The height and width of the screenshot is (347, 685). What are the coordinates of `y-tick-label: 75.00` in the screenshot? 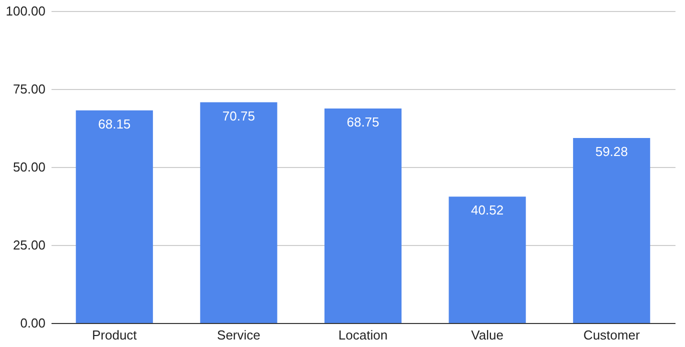 It's located at (29, 89).